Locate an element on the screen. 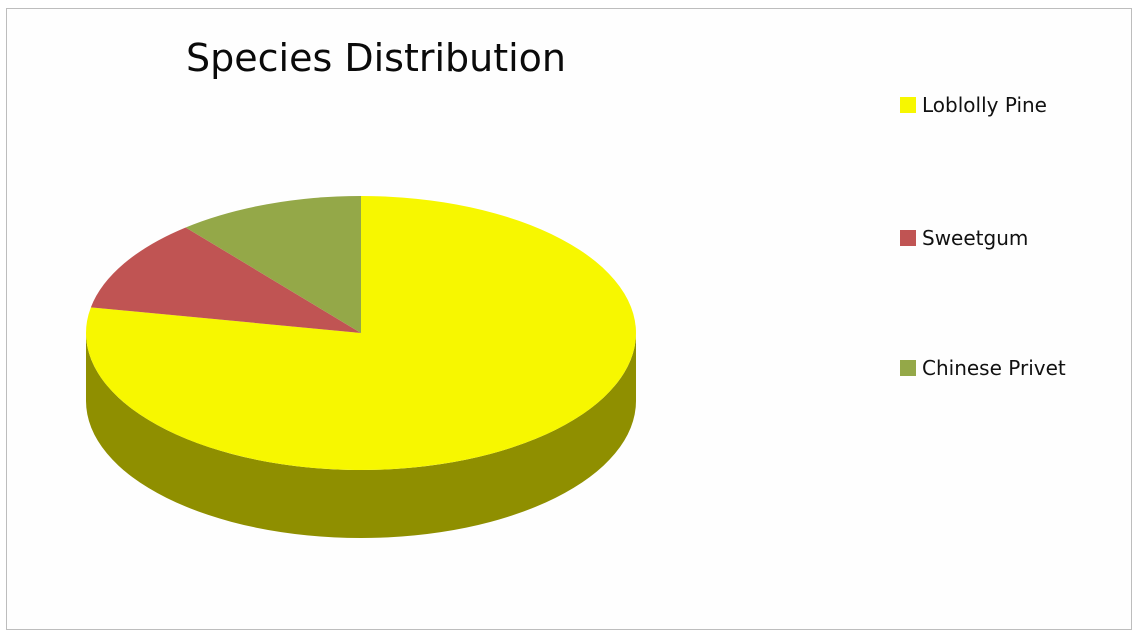 The image size is (1138, 636). legend-item-0: Loblolly Pine is located at coordinates (973, 105).